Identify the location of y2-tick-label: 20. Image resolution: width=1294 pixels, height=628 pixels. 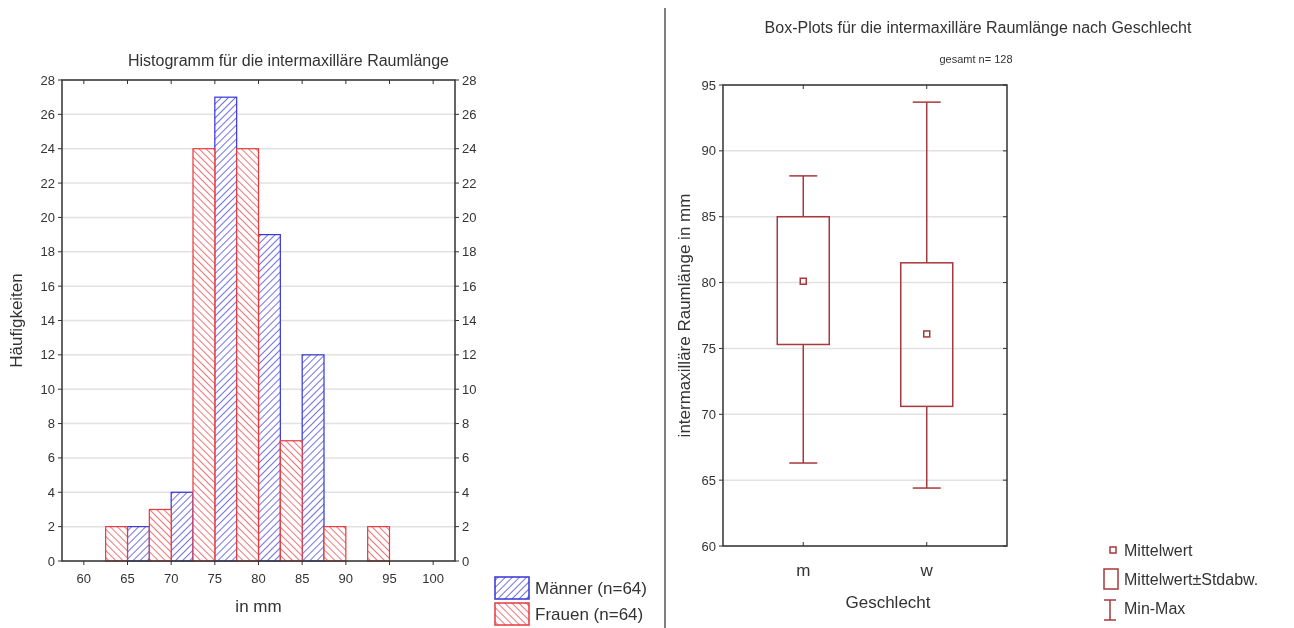
(469, 217).